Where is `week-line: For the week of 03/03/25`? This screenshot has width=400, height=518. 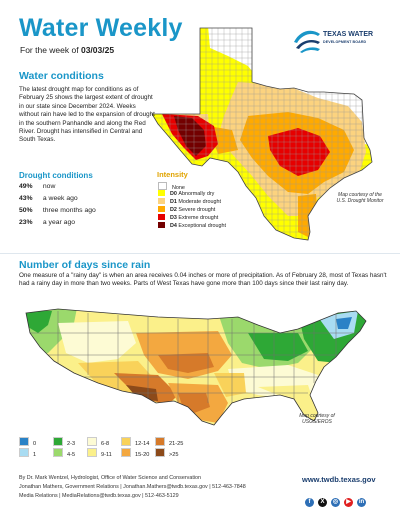
week-line: For the week of 03/03/25 is located at coordinates (67, 50).